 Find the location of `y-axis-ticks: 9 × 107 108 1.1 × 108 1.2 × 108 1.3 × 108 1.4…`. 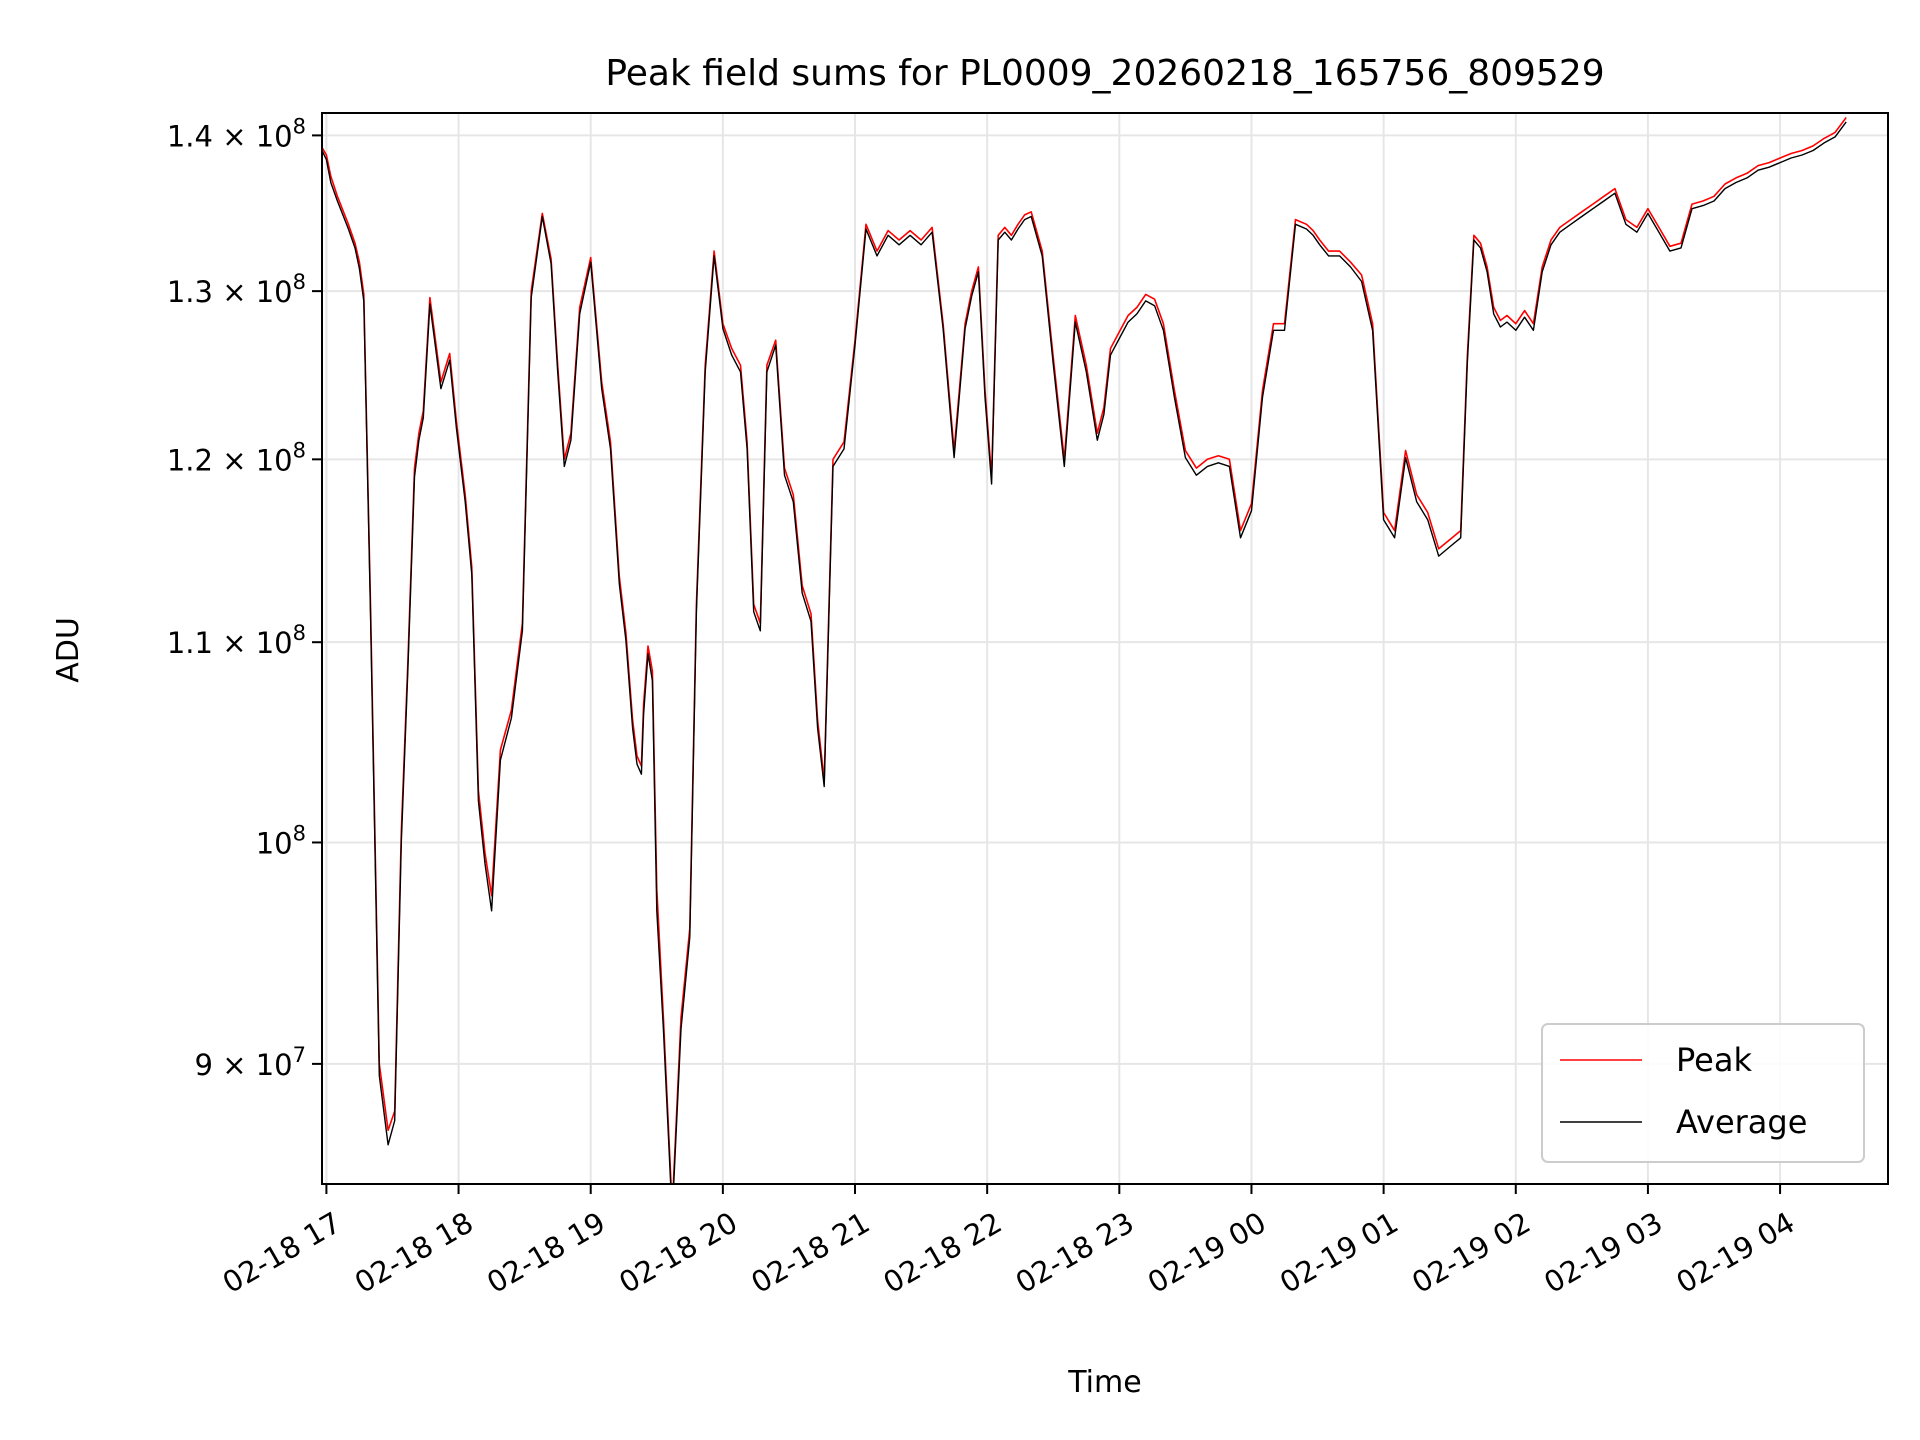

y-axis-ticks: 9 × 107 108 1.1 × 108 1.2 × 108 1.3 × 108 1.4… is located at coordinates (244, 598).